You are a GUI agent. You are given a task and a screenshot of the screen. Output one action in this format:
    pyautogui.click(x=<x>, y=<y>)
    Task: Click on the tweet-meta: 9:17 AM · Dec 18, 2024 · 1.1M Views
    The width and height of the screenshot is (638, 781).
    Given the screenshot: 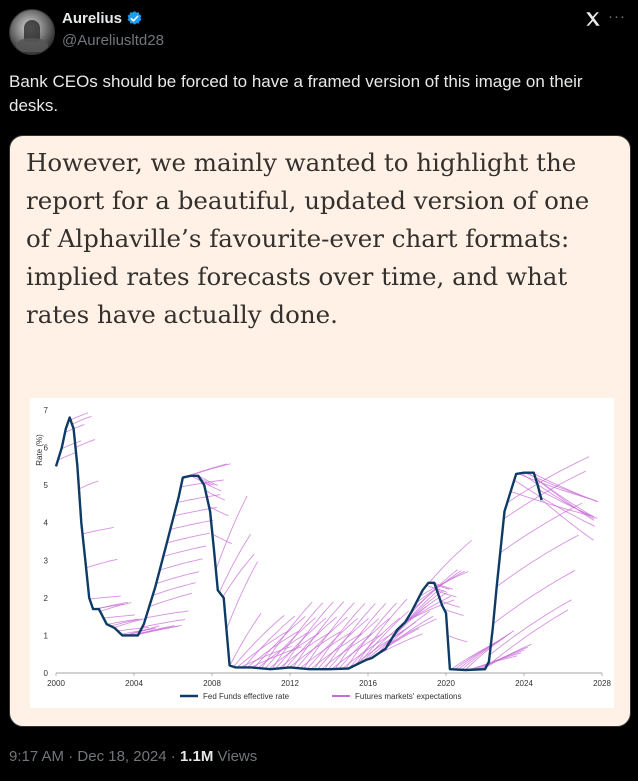 What is the action you would take?
    pyautogui.click(x=133, y=756)
    